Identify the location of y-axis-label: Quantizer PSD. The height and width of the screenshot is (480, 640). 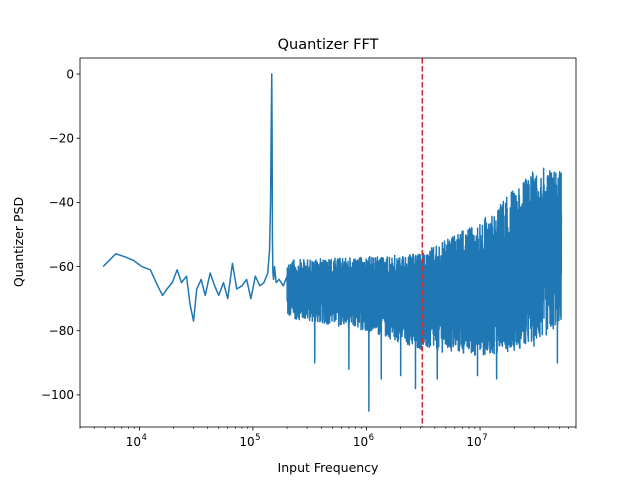
(18, 242).